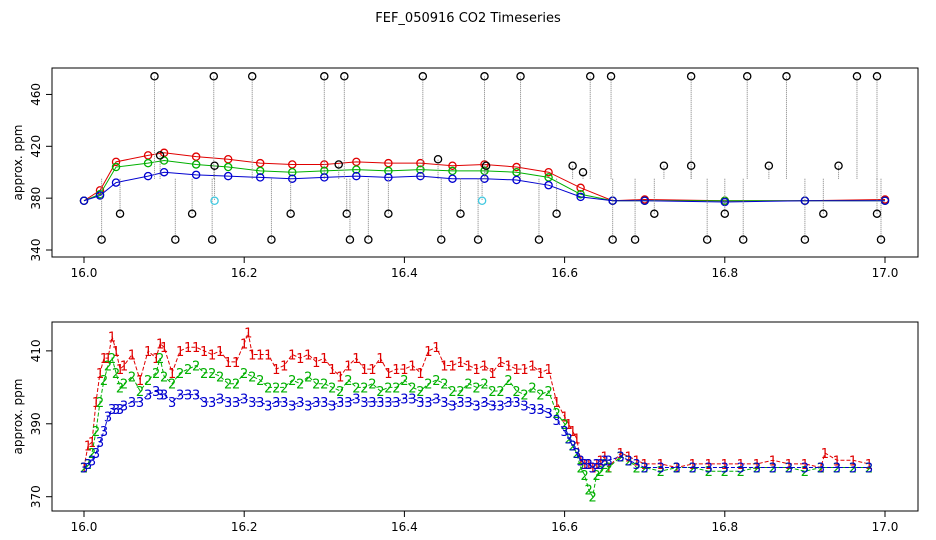 The image size is (936, 540). What do you see at coordinates (36, 350) in the screenshot?
I see `y-tick-label: 410` at bounding box center [36, 350].